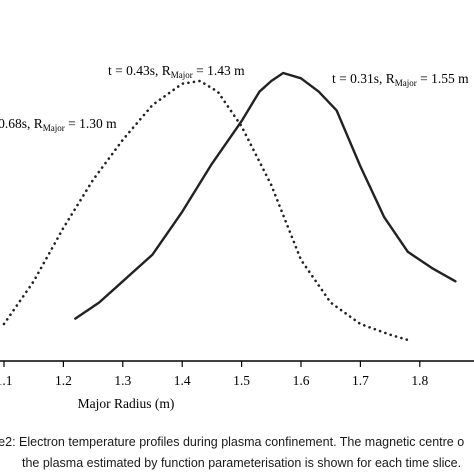 Image resolution: width=474 pixels, height=474 pixels. Describe the element at coordinates (241, 380) in the screenshot. I see `x-tick-label: 1.5` at that location.